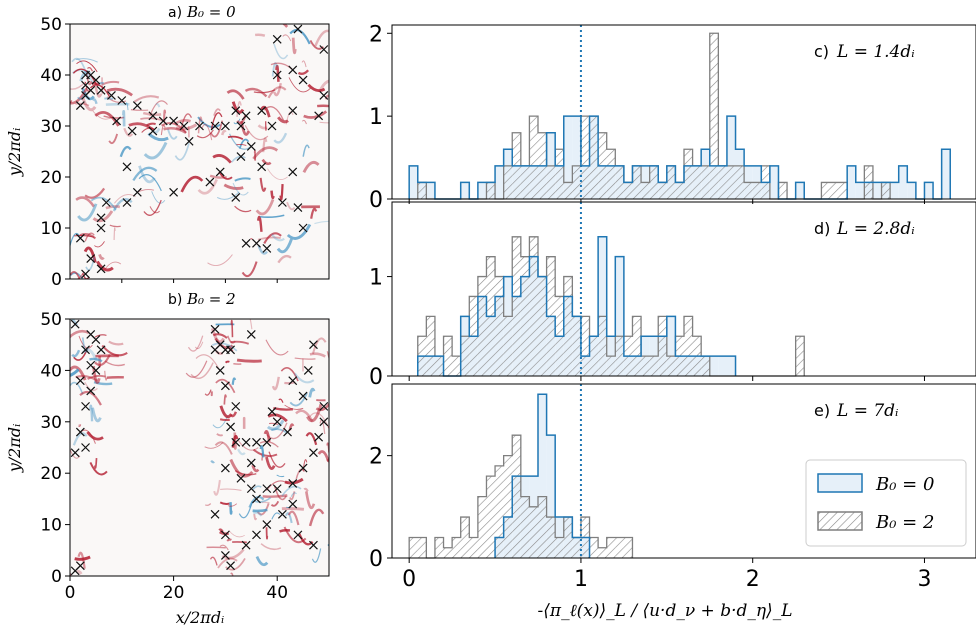 The height and width of the screenshot is (634, 976). What do you see at coordinates (51, 178) in the screenshot?
I see `y-tick-label: 20` at bounding box center [51, 178].